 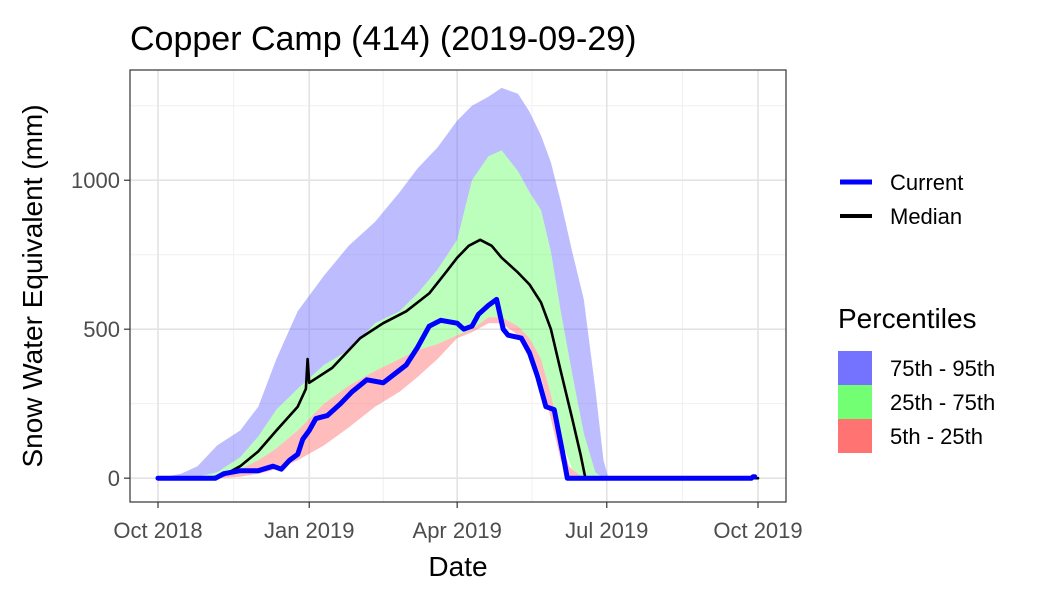 What do you see at coordinates (757, 530) in the screenshot?
I see `x-tick-label: Oct 2019` at bounding box center [757, 530].